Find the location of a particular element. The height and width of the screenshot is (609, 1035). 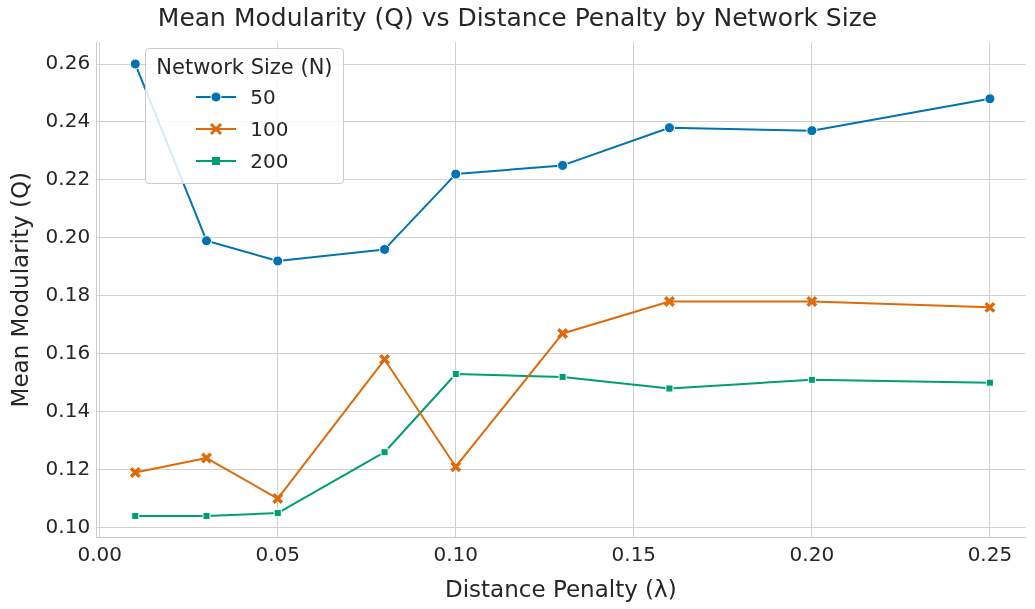

x-tick-label: 0.15 is located at coordinates (634, 553).